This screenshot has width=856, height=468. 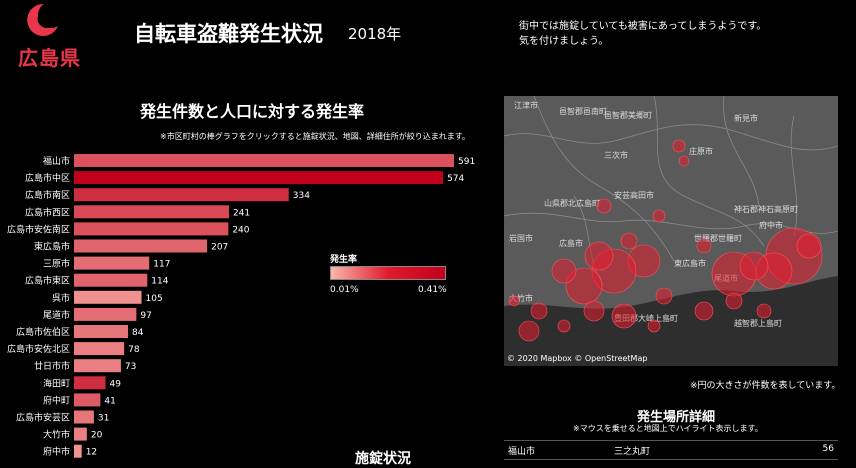 What do you see at coordinates (301, 196) in the screenshot?
I see `value-label: 334` at bounding box center [301, 196].